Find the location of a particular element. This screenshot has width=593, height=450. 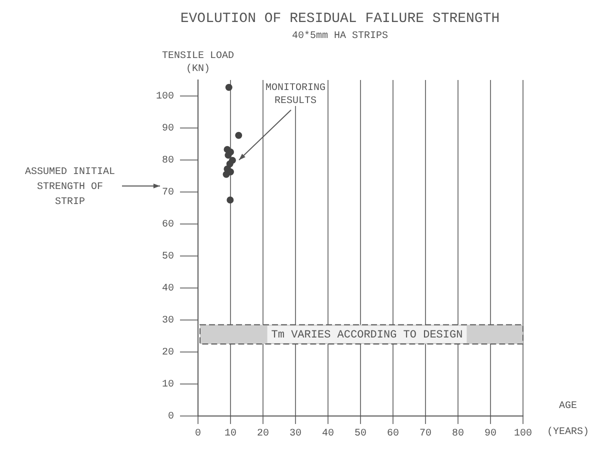

x-tick-label: 100 is located at coordinates (523, 434).